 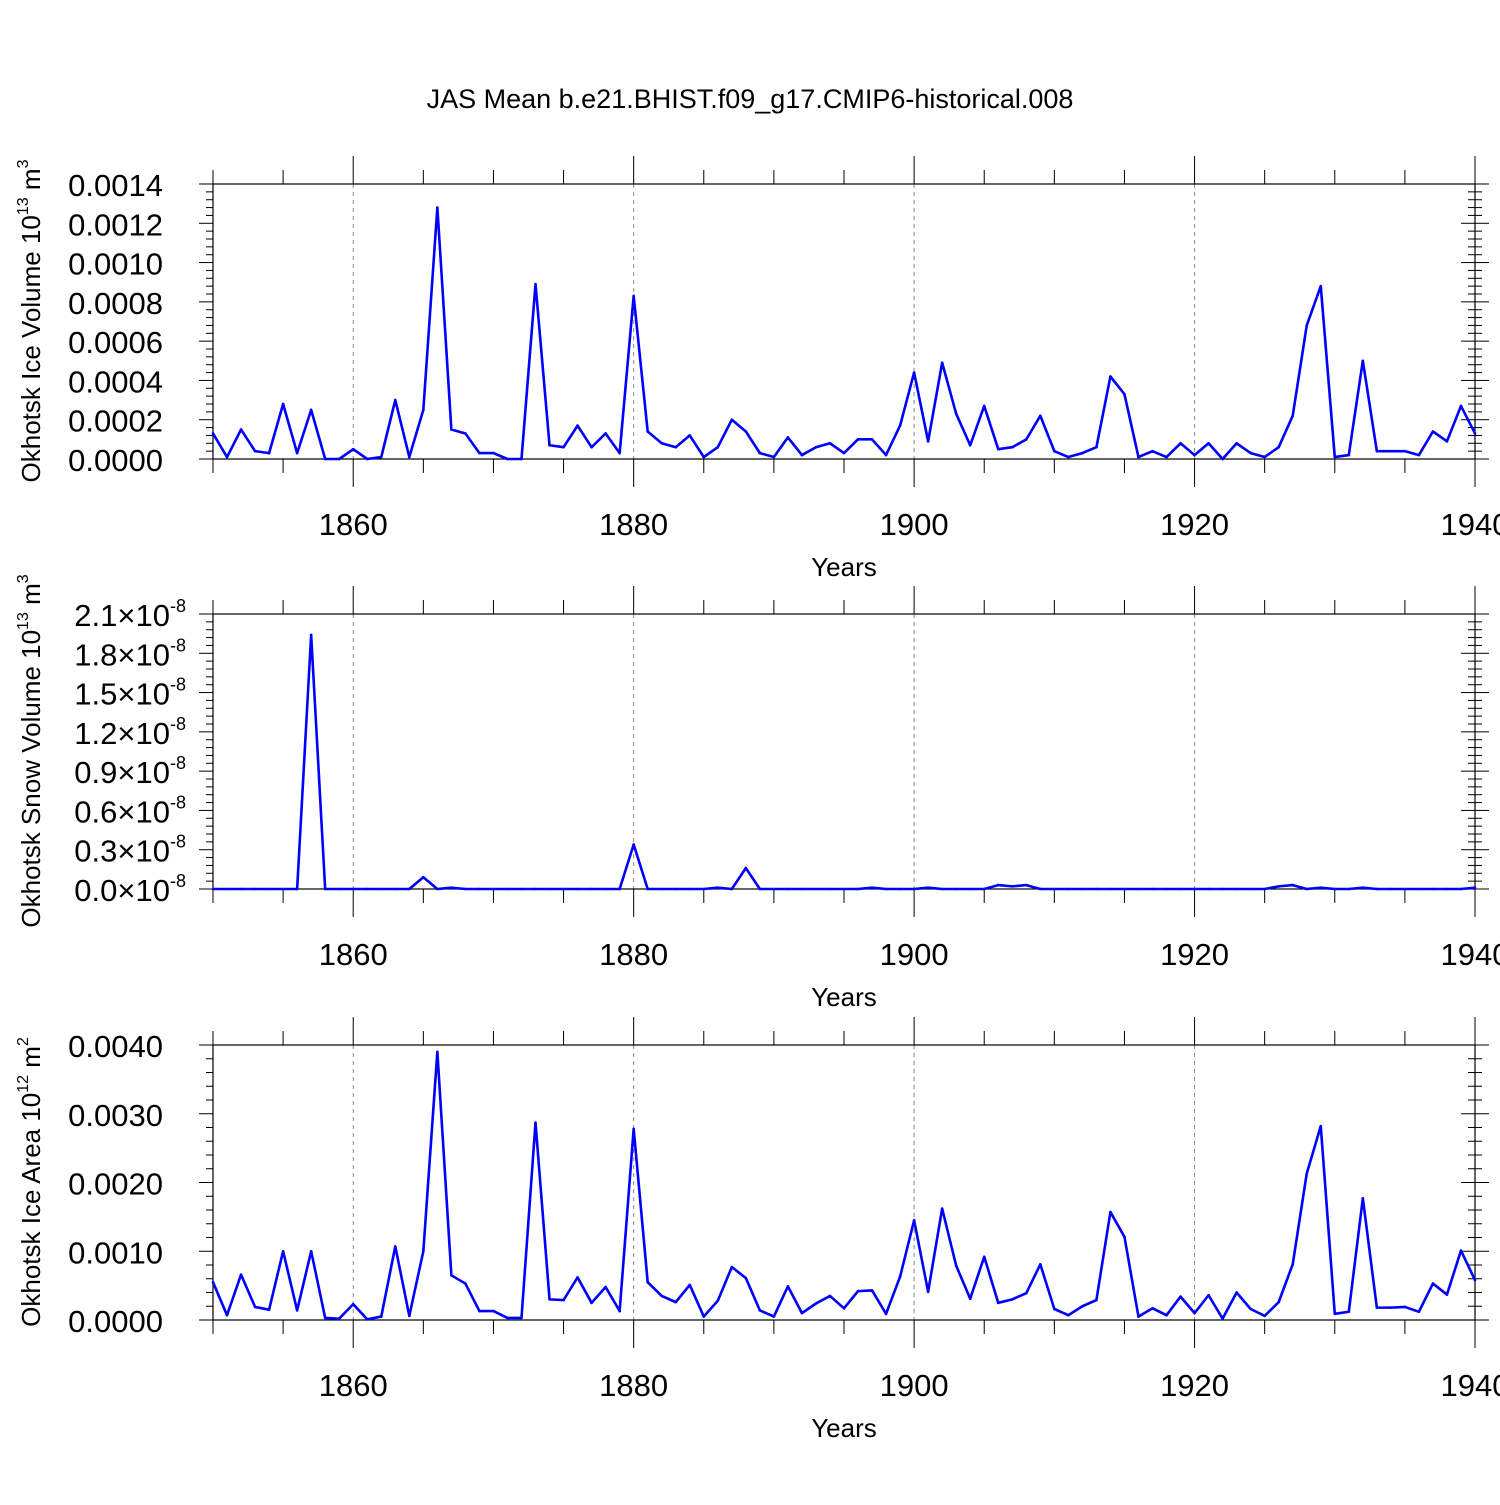 I want to click on y-tick-label: 0.0004, so click(x=115, y=381).